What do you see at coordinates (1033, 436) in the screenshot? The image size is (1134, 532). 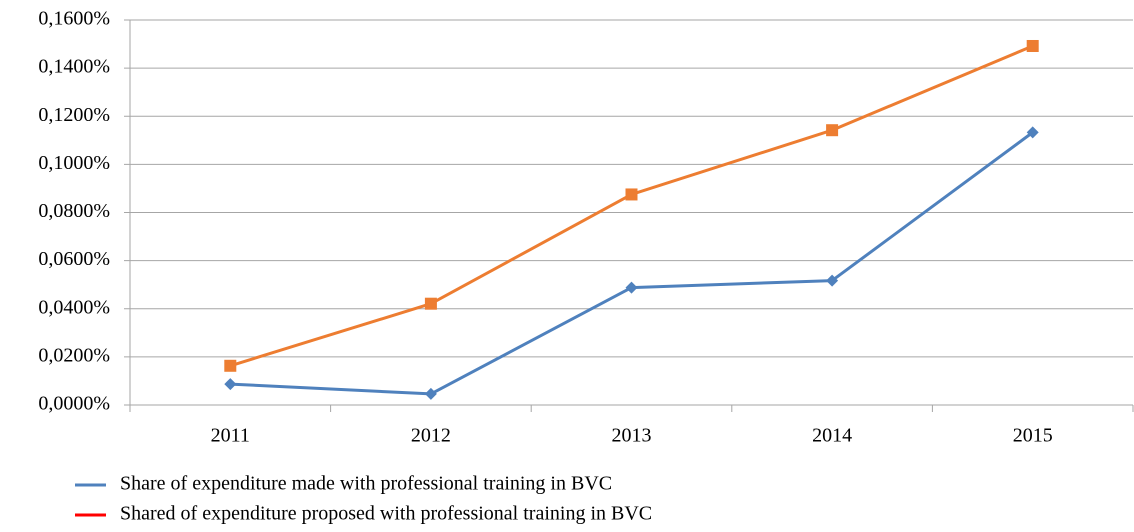 I see `x-tick-label: 2015` at bounding box center [1033, 436].